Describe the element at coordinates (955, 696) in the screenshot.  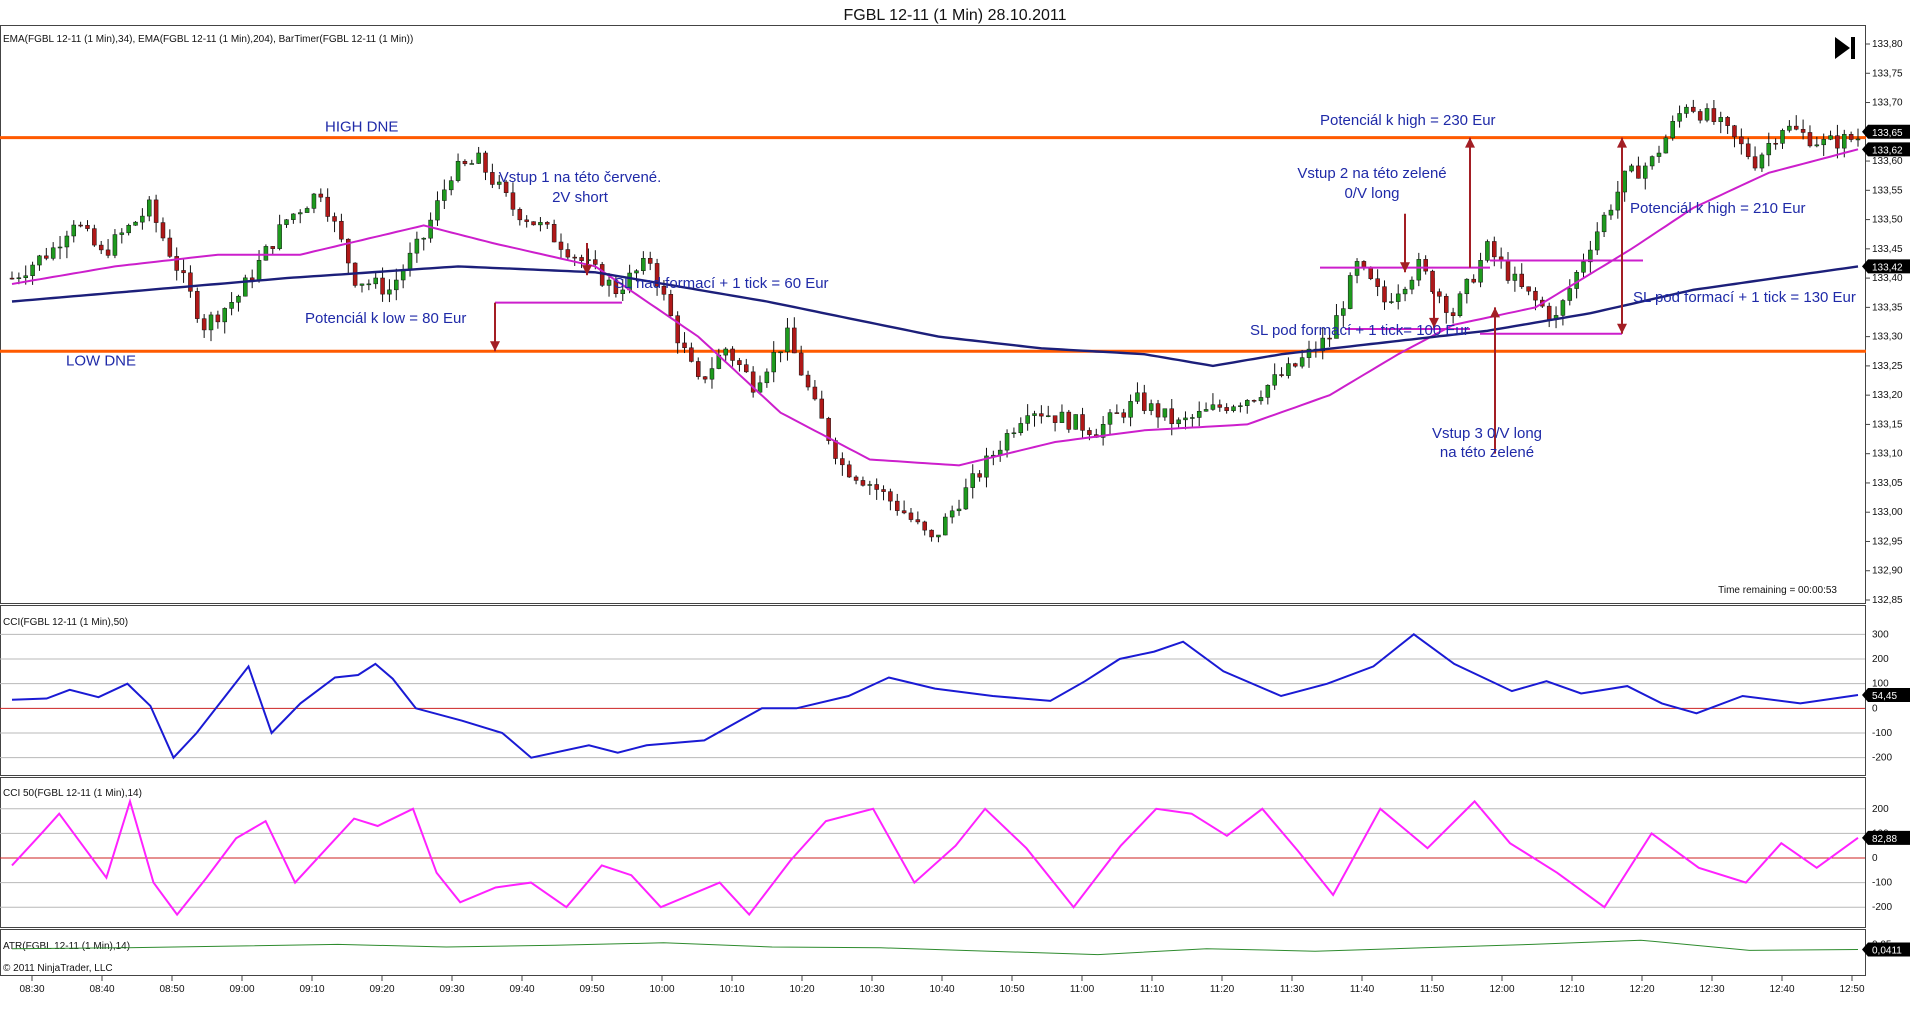
I see `cci-panel: 300 200 100 0 -100 -200 54,45` at that location.